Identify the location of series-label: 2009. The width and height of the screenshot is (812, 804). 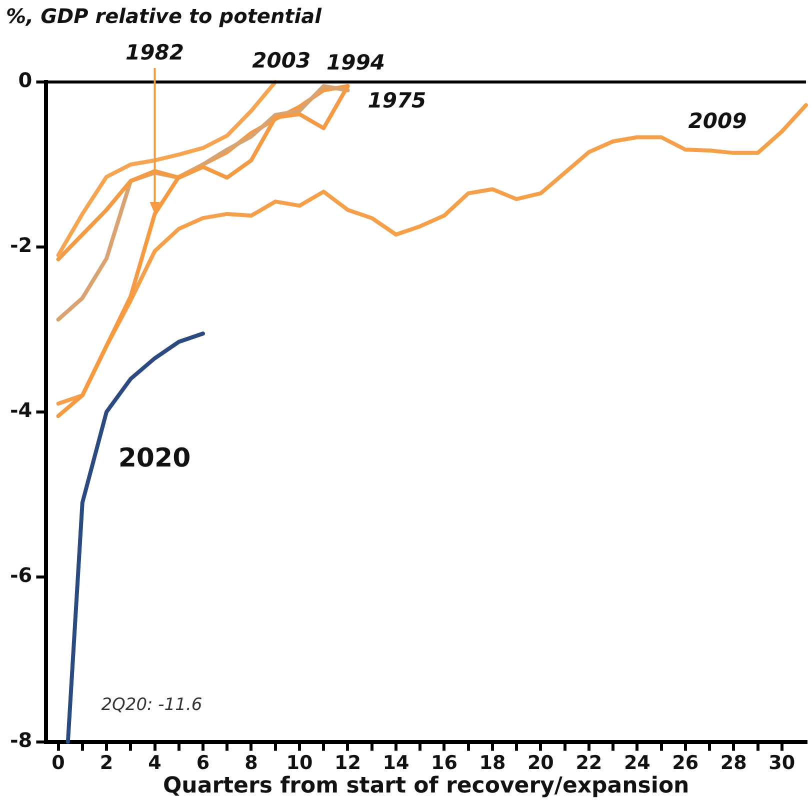
(717, 120).